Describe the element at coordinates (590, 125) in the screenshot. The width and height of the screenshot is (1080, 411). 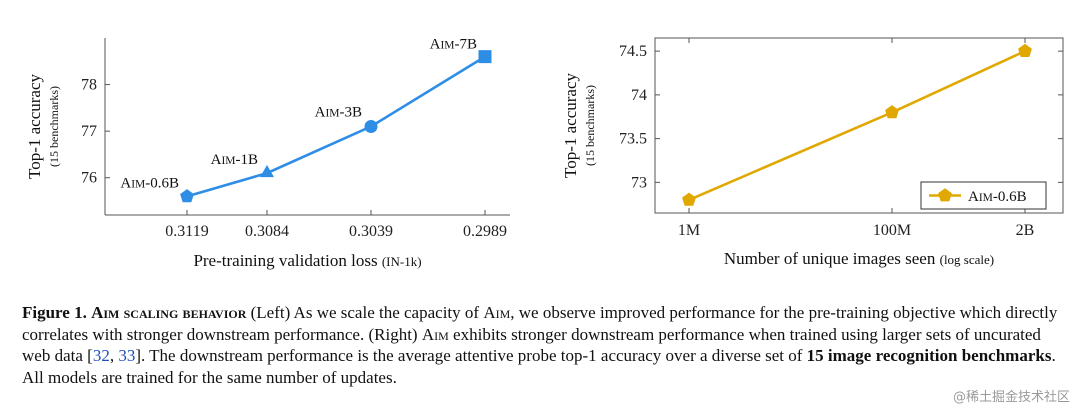
I see `right-y-axis-sublabel: (15 benchmarks)` at that location.